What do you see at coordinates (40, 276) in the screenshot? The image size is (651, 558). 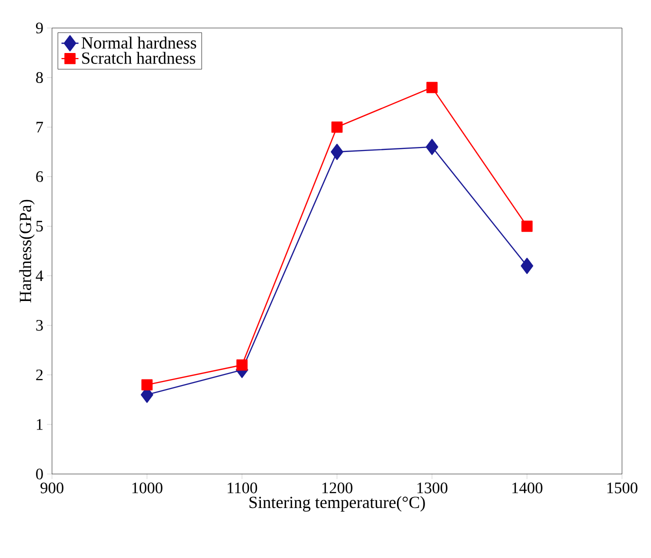 I see `y-tick-label: 4` at bounding box center [40, 276].